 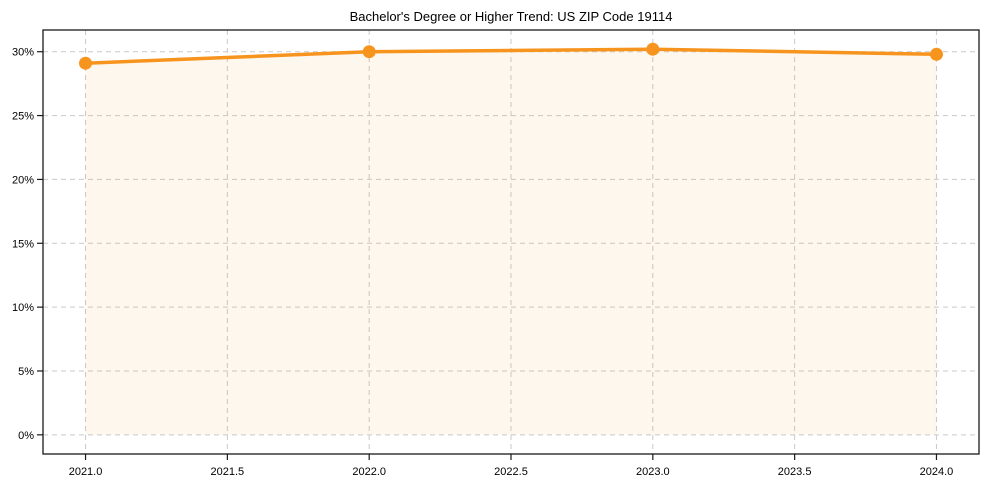 I want to click on y-tick-label: 20%, so click(x=23, y=180).